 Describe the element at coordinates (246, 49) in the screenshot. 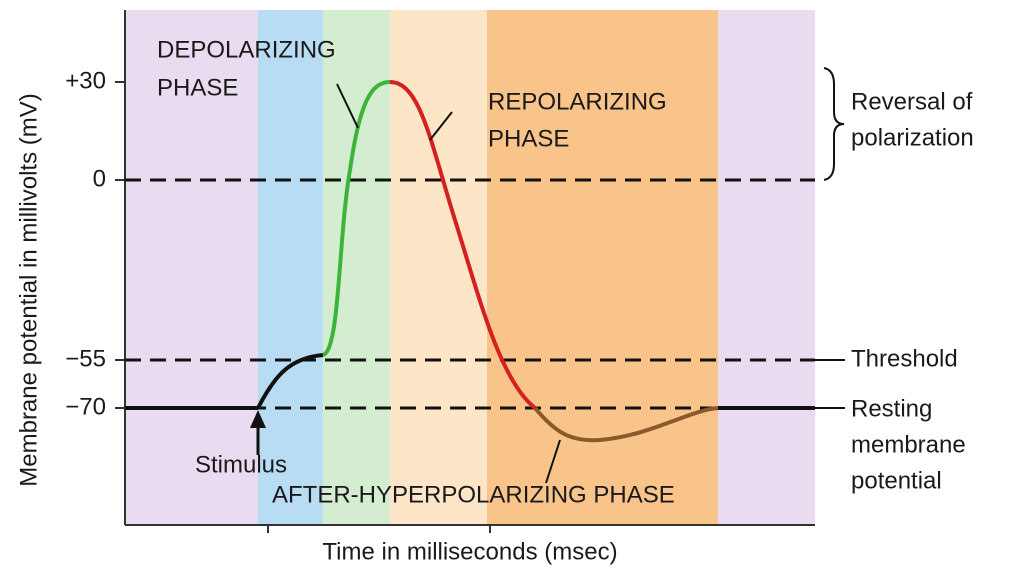

I see `phase-label: DEPOLARIZING` at that location.